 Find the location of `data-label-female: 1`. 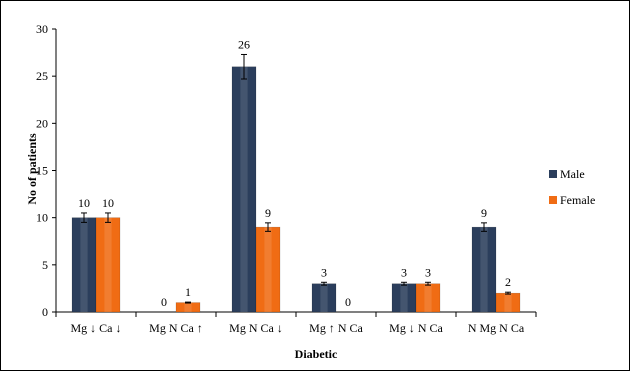

data-label-female: 1 is located at coordinates (188, 292).